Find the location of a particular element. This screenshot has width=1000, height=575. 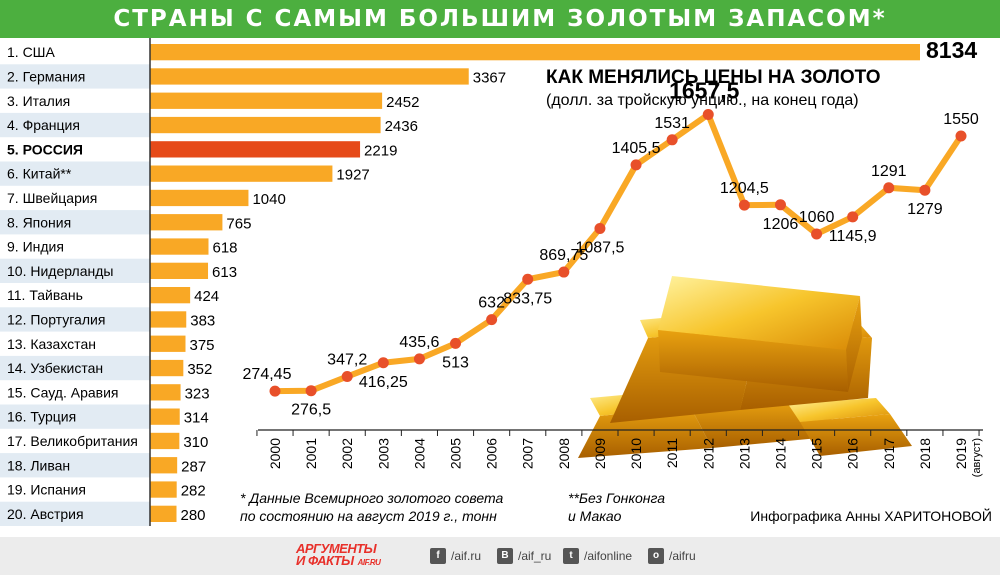

row-stripes is located at coordinates (75, 295).